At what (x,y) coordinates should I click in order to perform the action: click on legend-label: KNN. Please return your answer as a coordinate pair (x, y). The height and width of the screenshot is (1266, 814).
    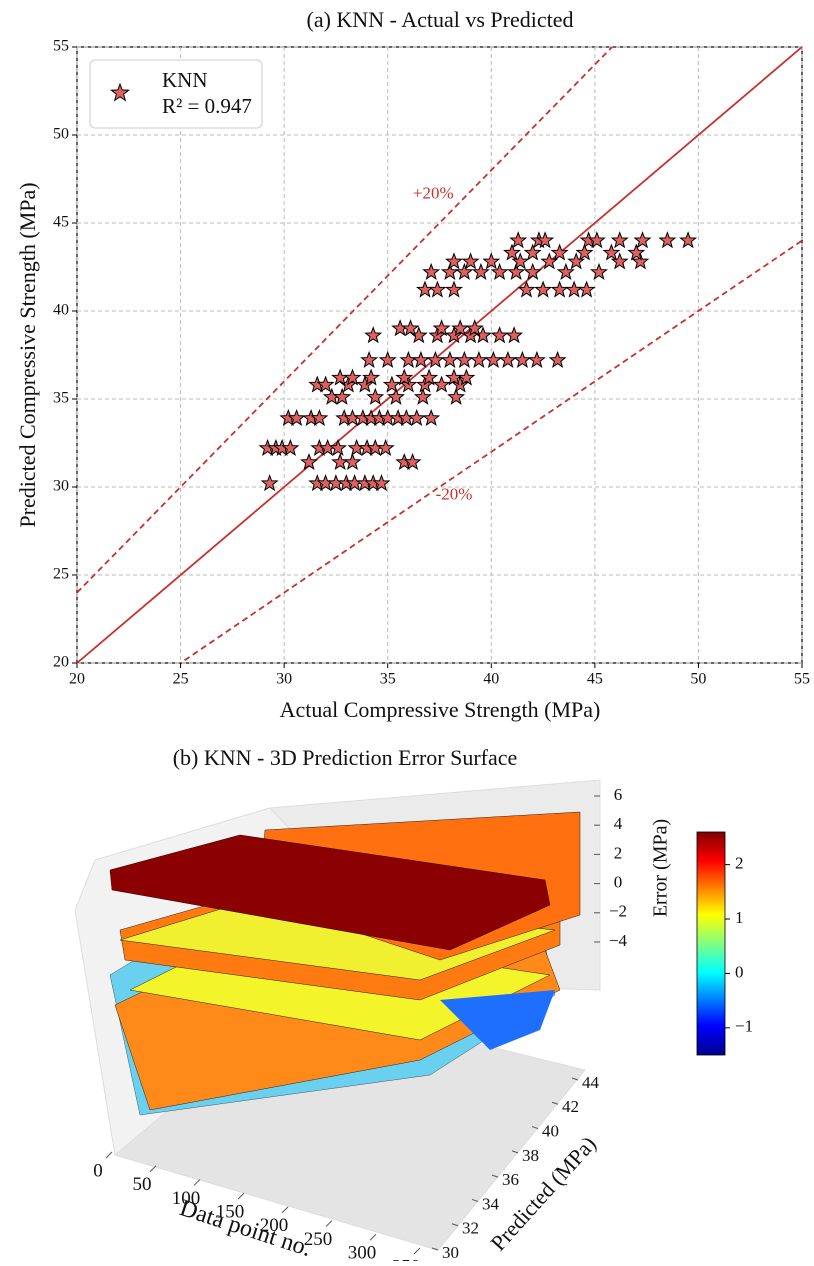
    Looking at the image, I should click on (185, 80).